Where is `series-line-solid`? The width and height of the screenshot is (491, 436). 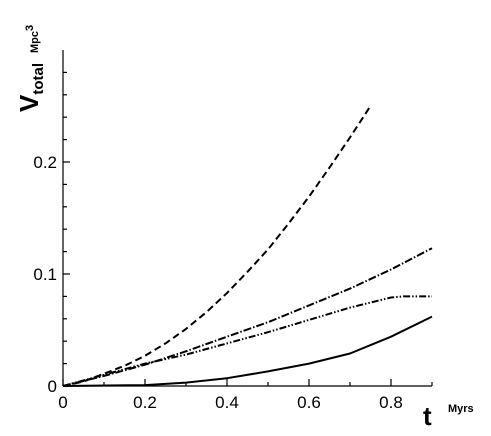 series-line-solid is located at coordinates (247, 351).